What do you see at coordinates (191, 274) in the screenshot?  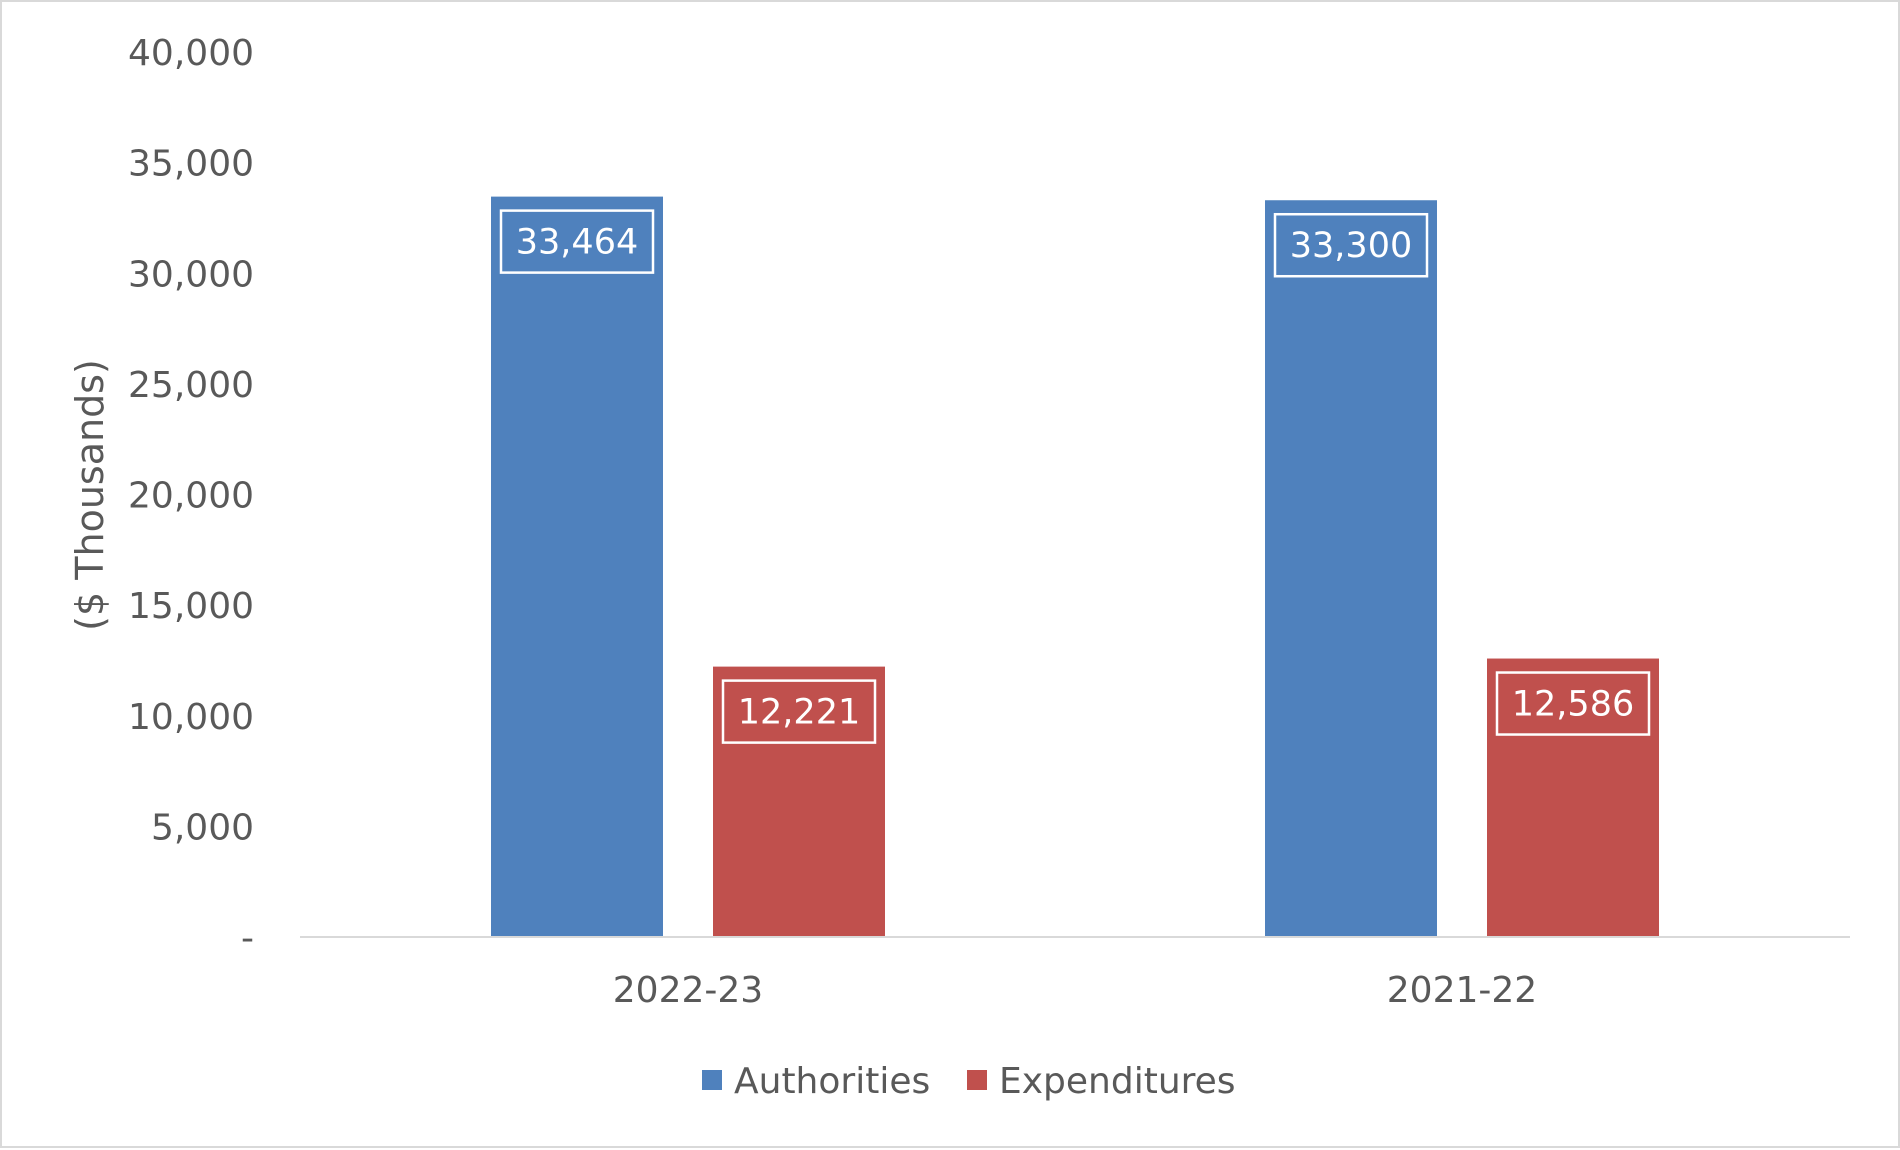 I see `y-tick-label: 30,000` at bounding box center [191, 274].